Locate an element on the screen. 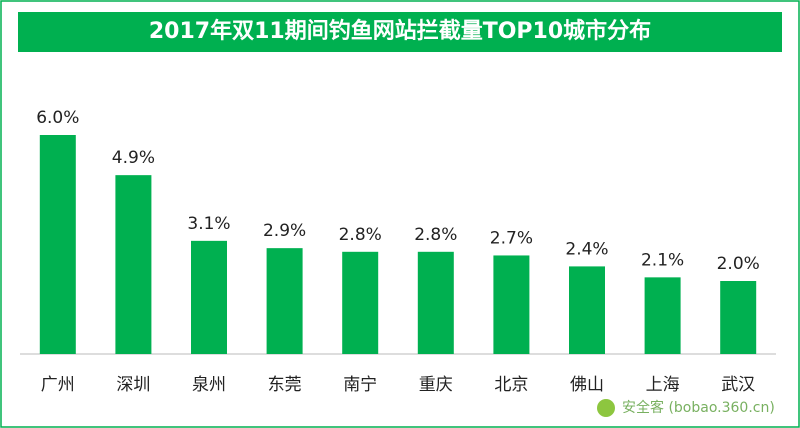 The width and height of the screenshot is (800, 428). value-label: 2.7% is located at coordinates (511, 238).